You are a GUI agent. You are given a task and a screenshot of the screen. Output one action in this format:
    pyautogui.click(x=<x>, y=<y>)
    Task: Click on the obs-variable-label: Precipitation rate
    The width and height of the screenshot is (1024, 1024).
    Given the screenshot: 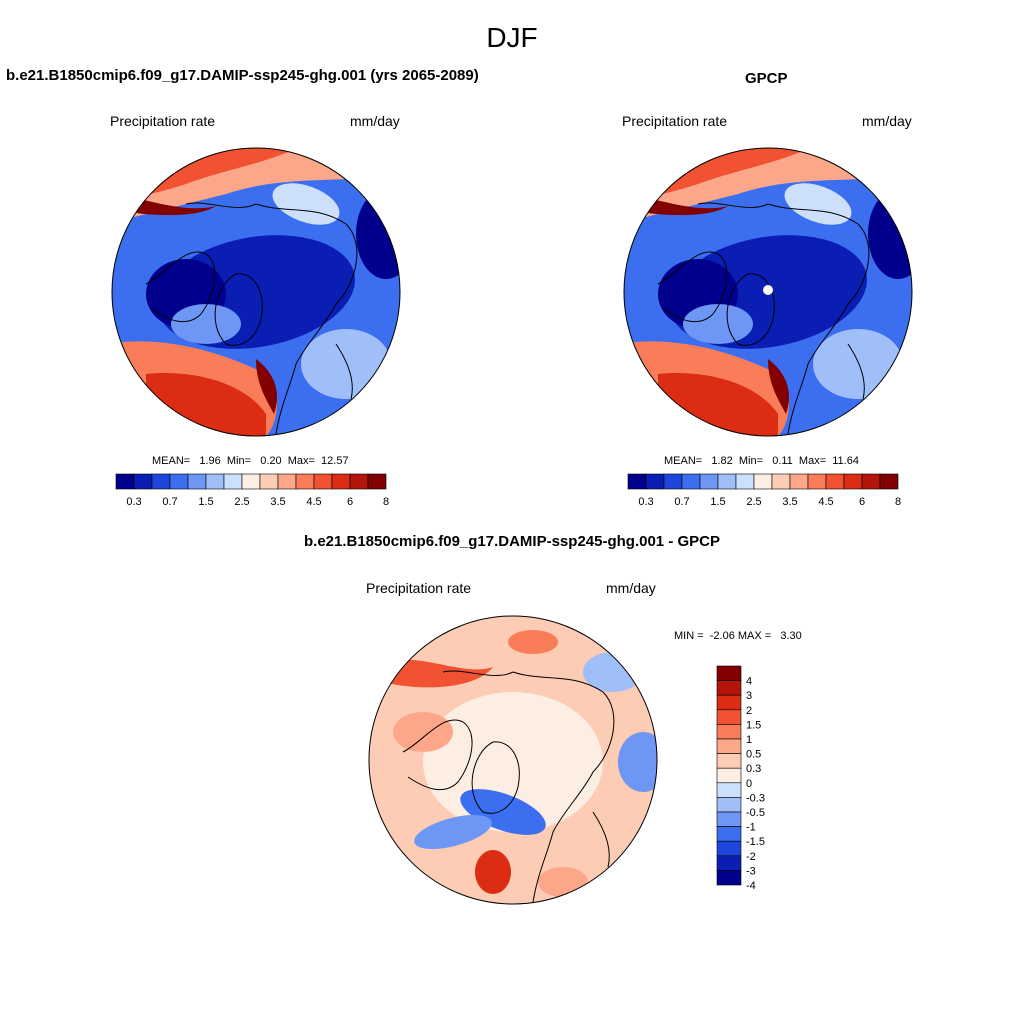 What is the action you would take?
    pyautogui.click(x=675, y=121)
    